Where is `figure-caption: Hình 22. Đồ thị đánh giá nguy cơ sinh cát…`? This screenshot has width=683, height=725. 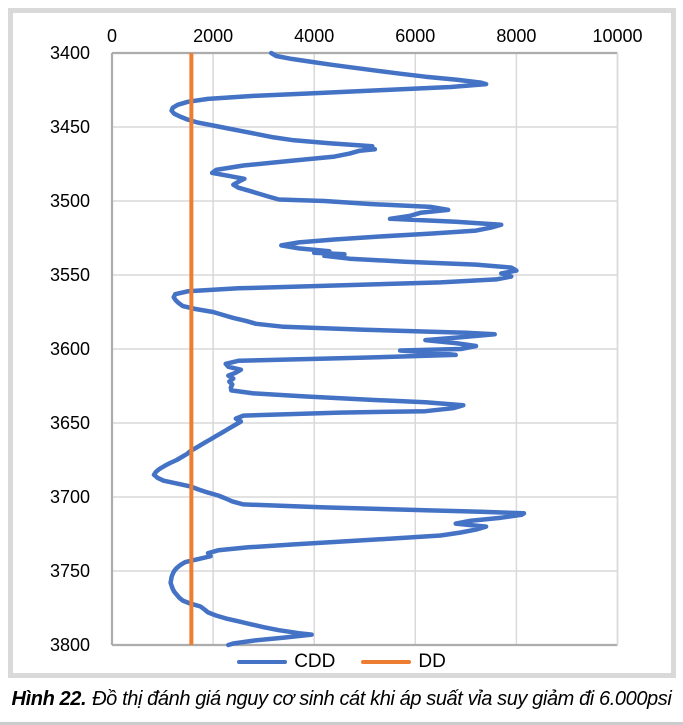
figure-caption: Hình 22. Đồ thị đánh giá nguy cơ sinh cát… is located at coordinates (341, 699).